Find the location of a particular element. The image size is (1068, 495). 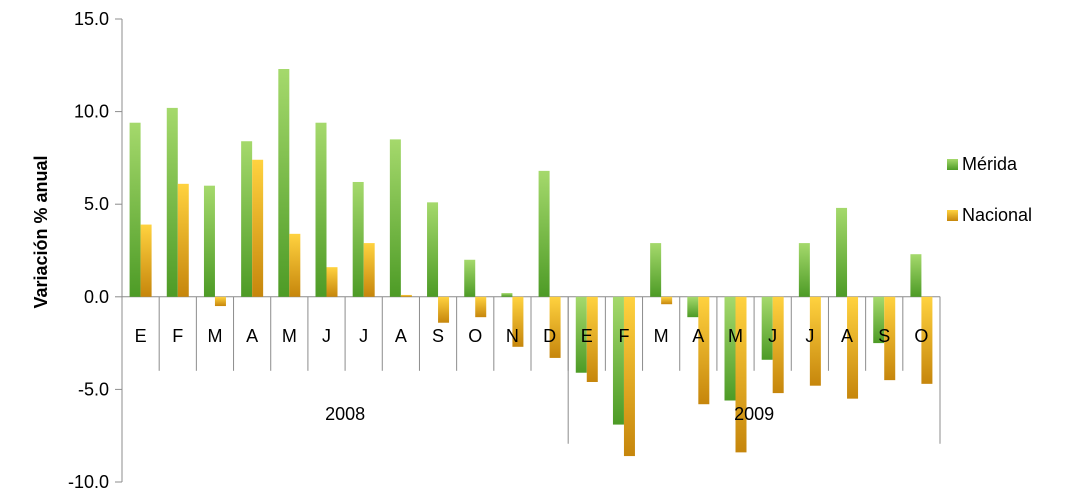

legend-label-merida: Mérida is located at coordinates (990, 164).